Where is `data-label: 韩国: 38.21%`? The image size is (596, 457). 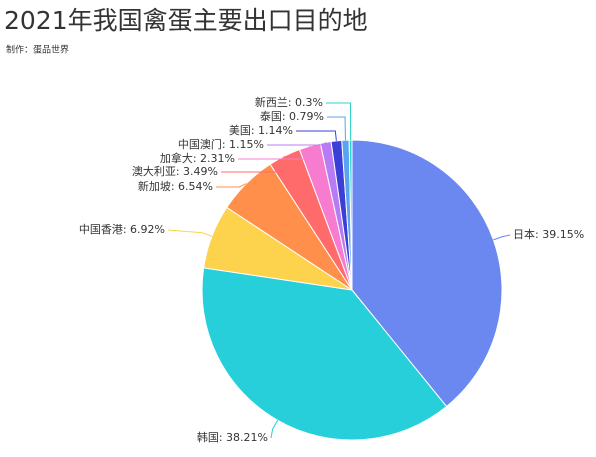
data-label: 韩国: 38.21% is located at coordinates (232, 437).